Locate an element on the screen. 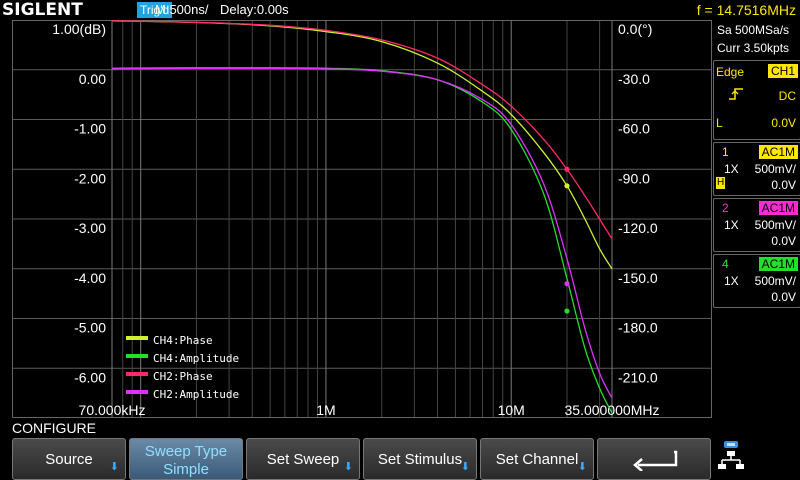  right-axis-tick-label: -210.0 is located at coordinates (638, 377).